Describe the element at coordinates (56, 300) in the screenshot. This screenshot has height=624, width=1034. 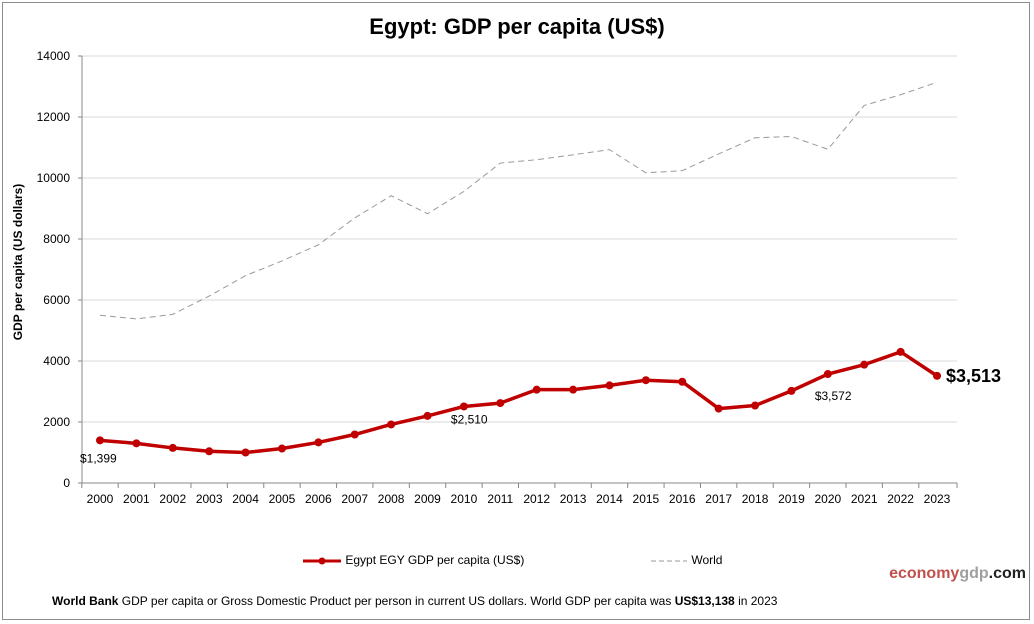
I see `y-tick-label: 6000` at that location.